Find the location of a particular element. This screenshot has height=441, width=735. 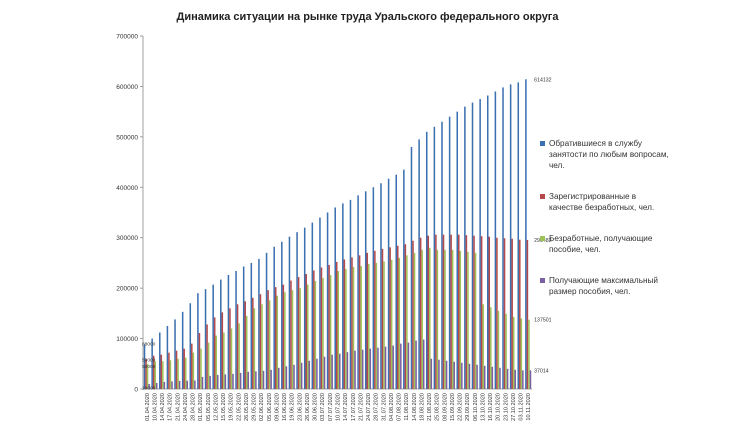

bar-s3-c49 is located at coordinates (523, 379).